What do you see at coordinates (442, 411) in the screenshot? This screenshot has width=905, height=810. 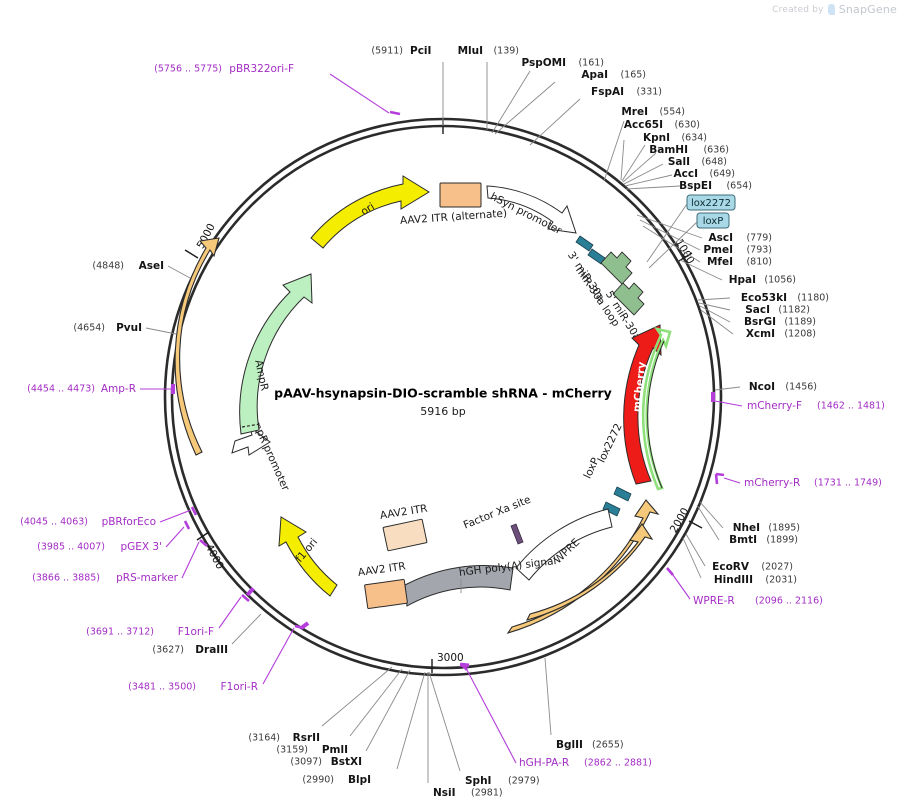 I see `plasmid-size: 5916 bp` at bounding box center [442, 411].